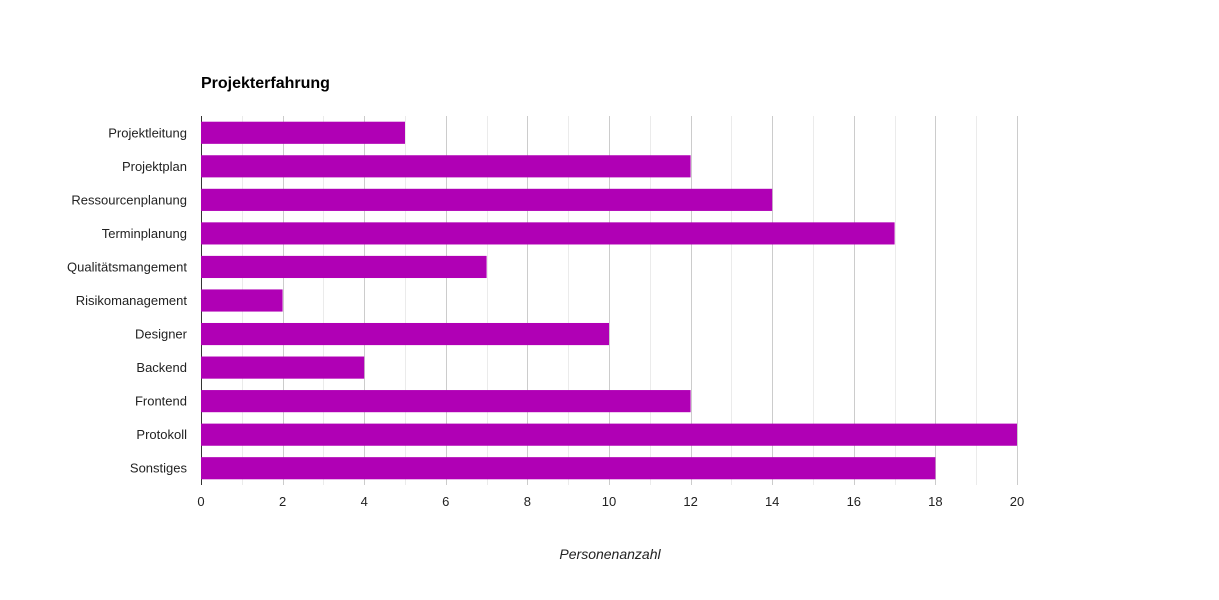 The image size is (1219, 600). What do you see at coordinates (445, 501) in the screenshot?
I see `x-tick-label: 6` at bounding box center [445, 501].